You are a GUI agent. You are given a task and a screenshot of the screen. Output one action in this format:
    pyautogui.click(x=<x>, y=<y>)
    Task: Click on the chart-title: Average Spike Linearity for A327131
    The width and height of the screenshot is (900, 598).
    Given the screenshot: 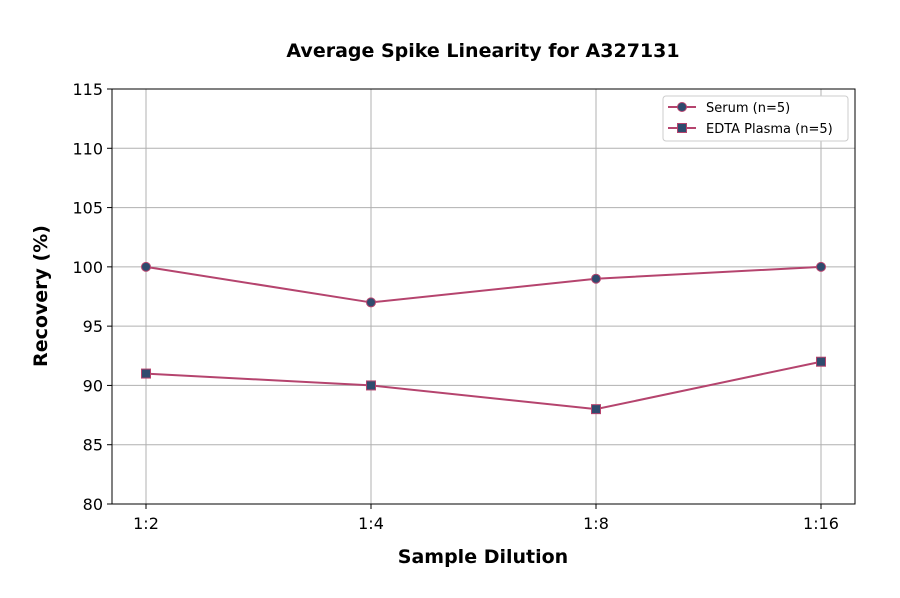 What is the action you would take?
    pyautogui.click(x=482, y=51)
    